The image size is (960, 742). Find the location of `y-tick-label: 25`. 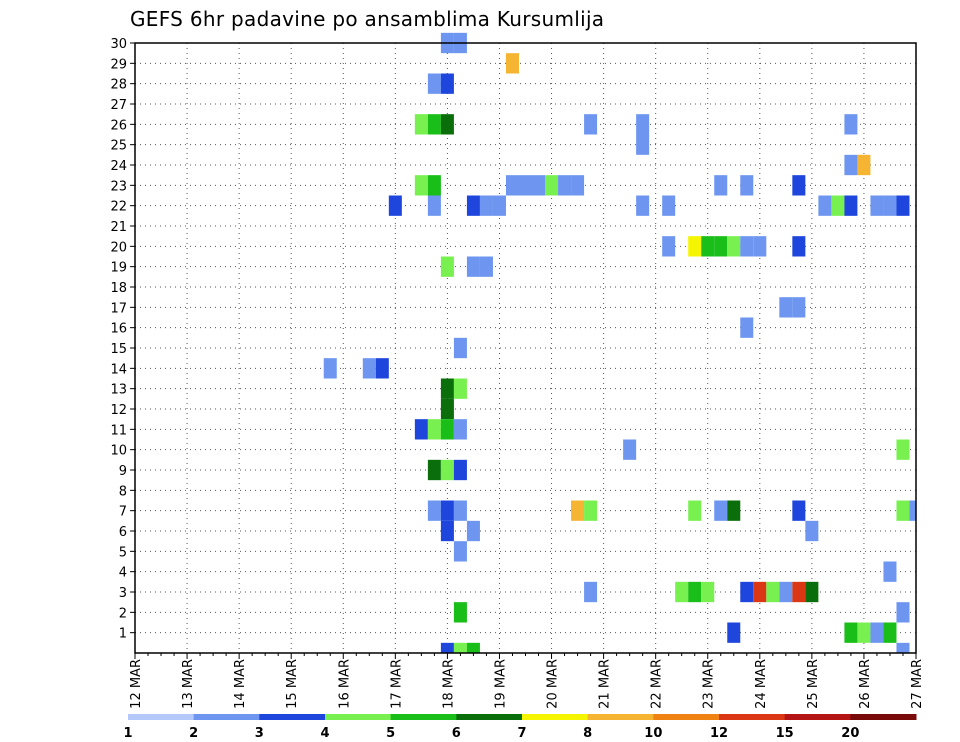

y-tick-label: 25 is located at coordinates (118, 146).